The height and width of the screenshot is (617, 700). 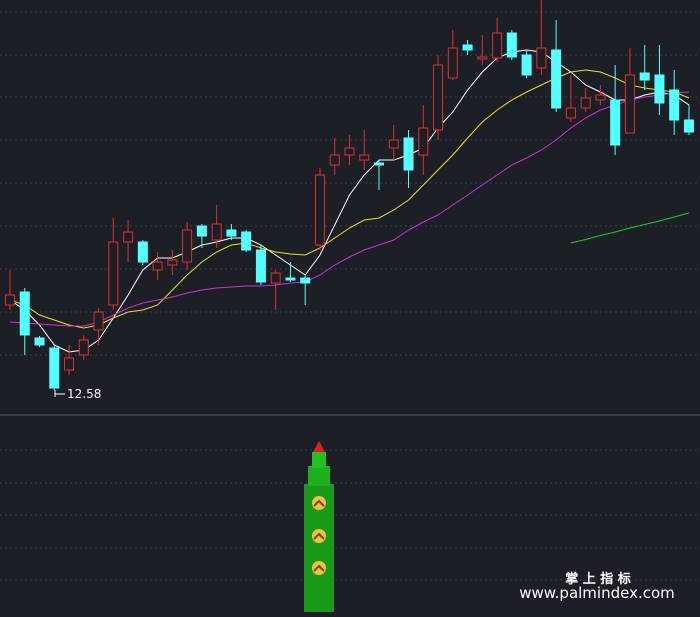 I want to click on watermark-url: www.palmindex.com, so click(x=597, y=593).